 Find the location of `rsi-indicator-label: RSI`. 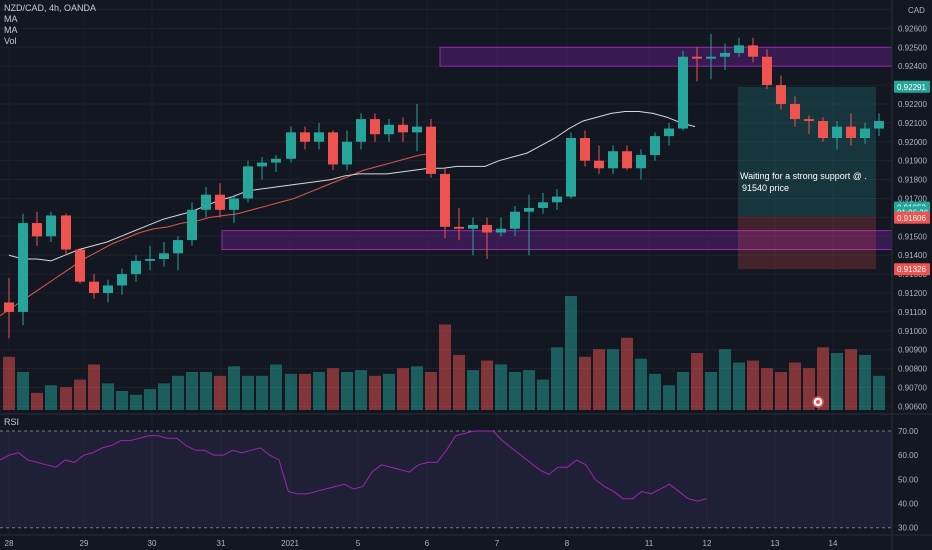

rsi-indicator-label: RSI is located at coordinates (12, 422).